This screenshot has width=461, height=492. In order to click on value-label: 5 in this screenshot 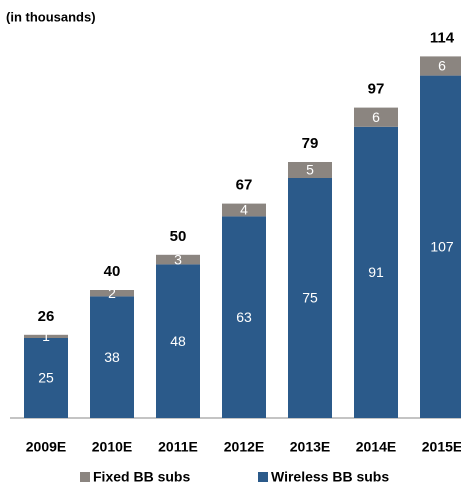, I will do `click(310, 170)`.